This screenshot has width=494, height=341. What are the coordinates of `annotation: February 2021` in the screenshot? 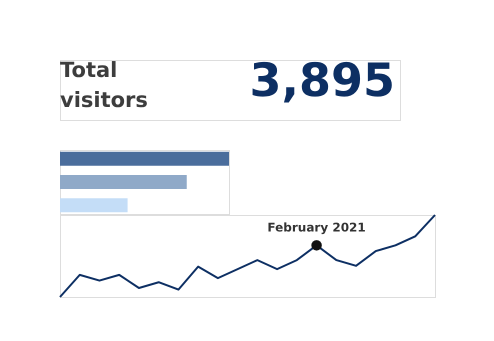 It's located at (316, 227).